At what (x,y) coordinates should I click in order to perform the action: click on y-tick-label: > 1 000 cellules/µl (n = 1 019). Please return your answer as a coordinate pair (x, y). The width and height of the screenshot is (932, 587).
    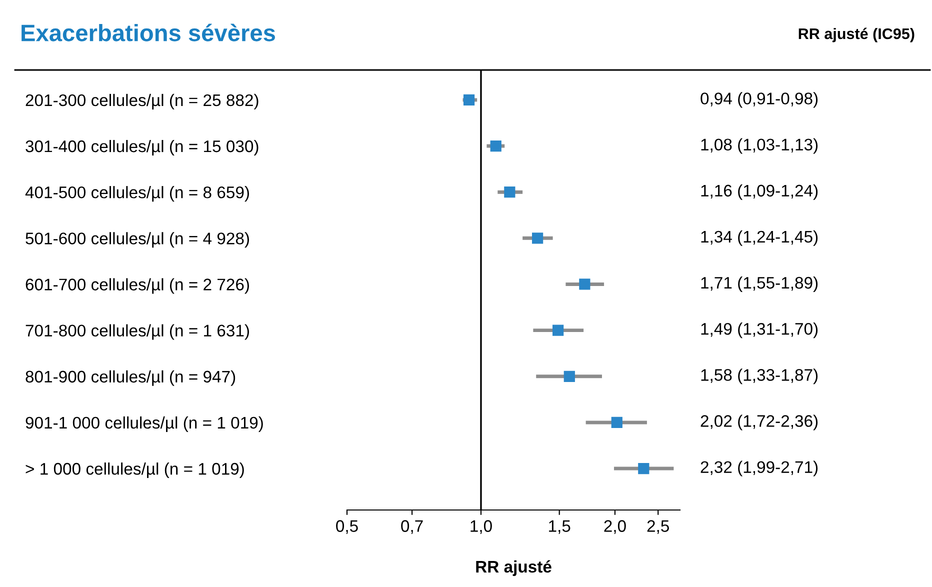
    Looking at the image, I should click on (135, 470).